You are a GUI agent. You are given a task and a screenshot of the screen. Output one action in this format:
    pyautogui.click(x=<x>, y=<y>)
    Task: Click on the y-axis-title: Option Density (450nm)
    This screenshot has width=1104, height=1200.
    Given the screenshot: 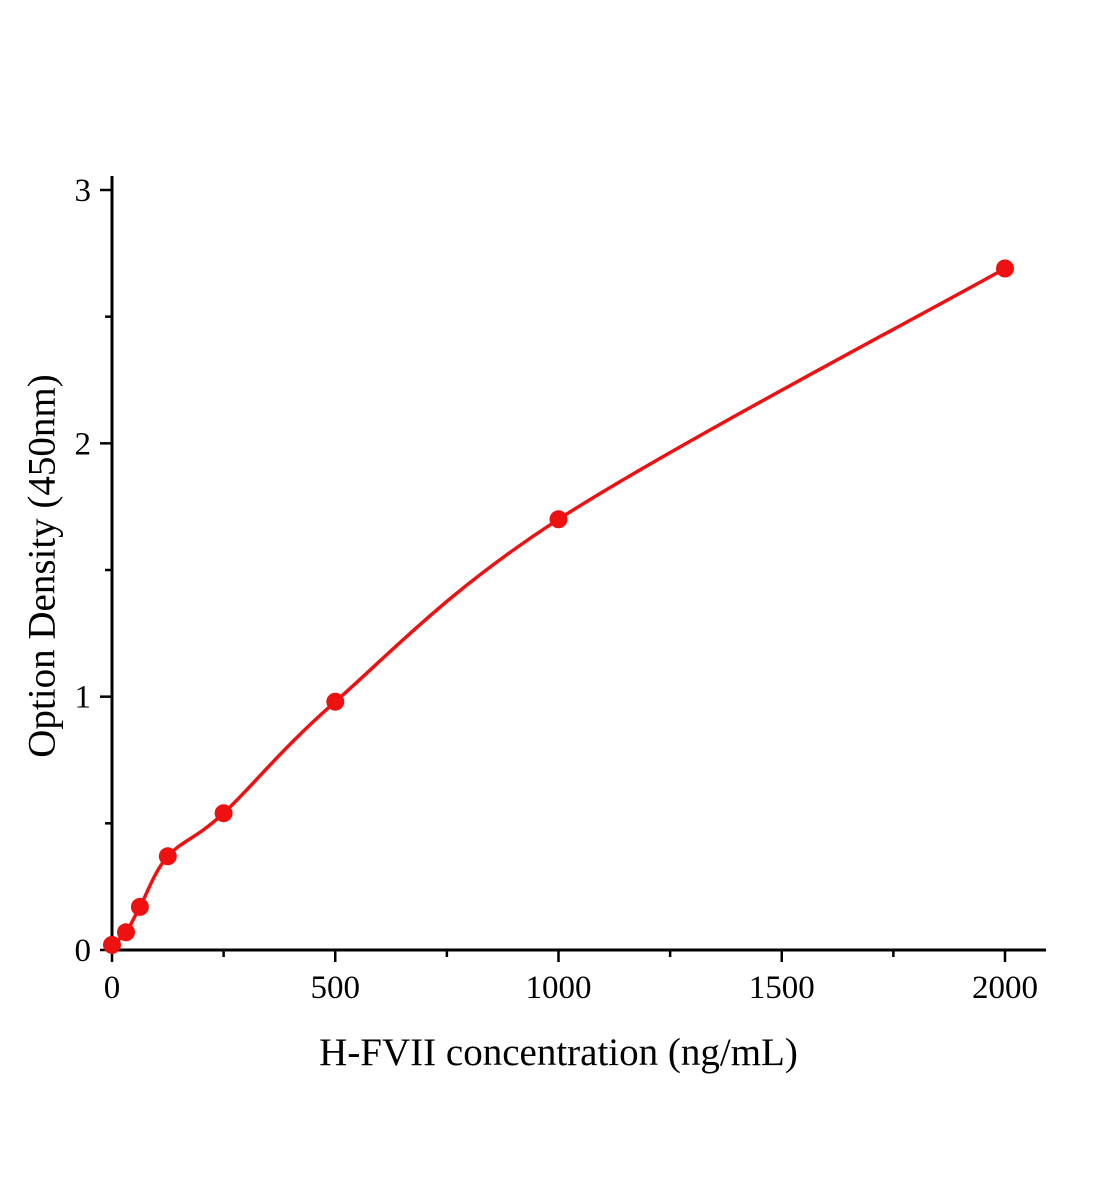 What is the action you would take?
    pyautogui.click(x=42, y=566)
    